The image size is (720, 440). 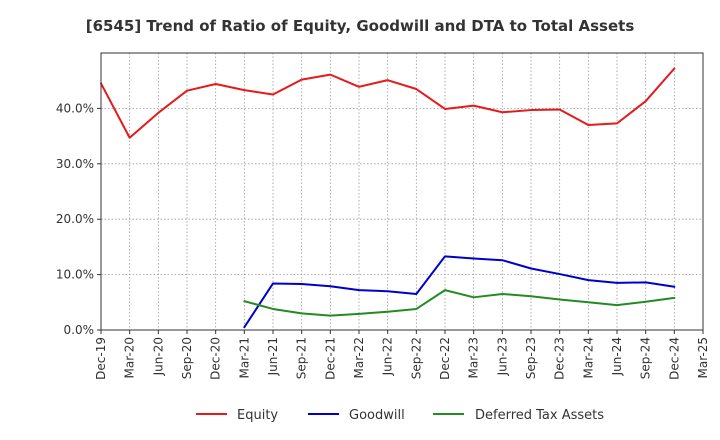 I want to click on legend-label-deferred-tax-assets: Deferred Tax Assets, so click(x=539, y=415).